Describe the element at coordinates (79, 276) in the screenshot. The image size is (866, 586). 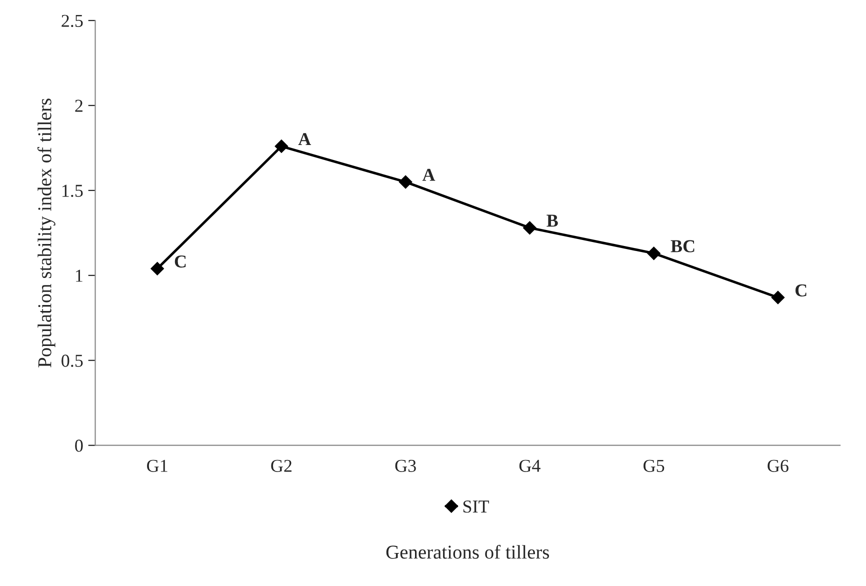
I see `y-tick-label: 1` at that location.